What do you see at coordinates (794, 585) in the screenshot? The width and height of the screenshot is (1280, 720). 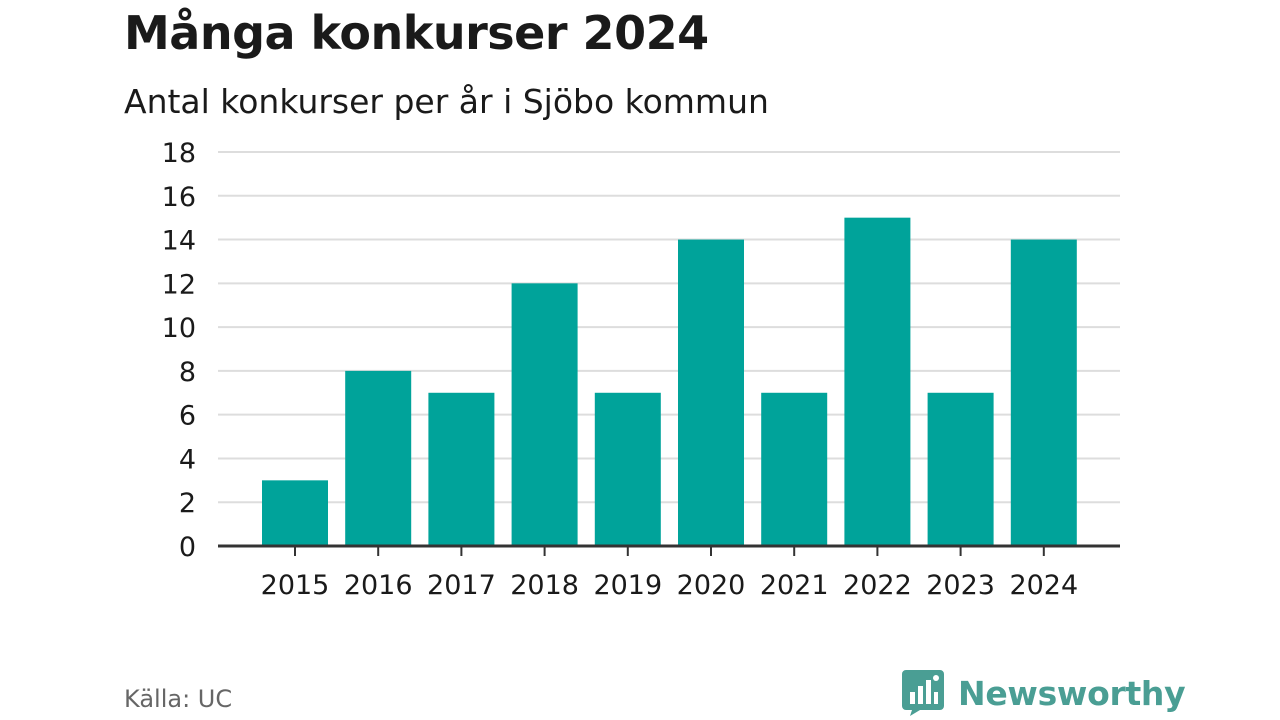 I see `x-tick-label: 2021` at bounding box center [794, 585].